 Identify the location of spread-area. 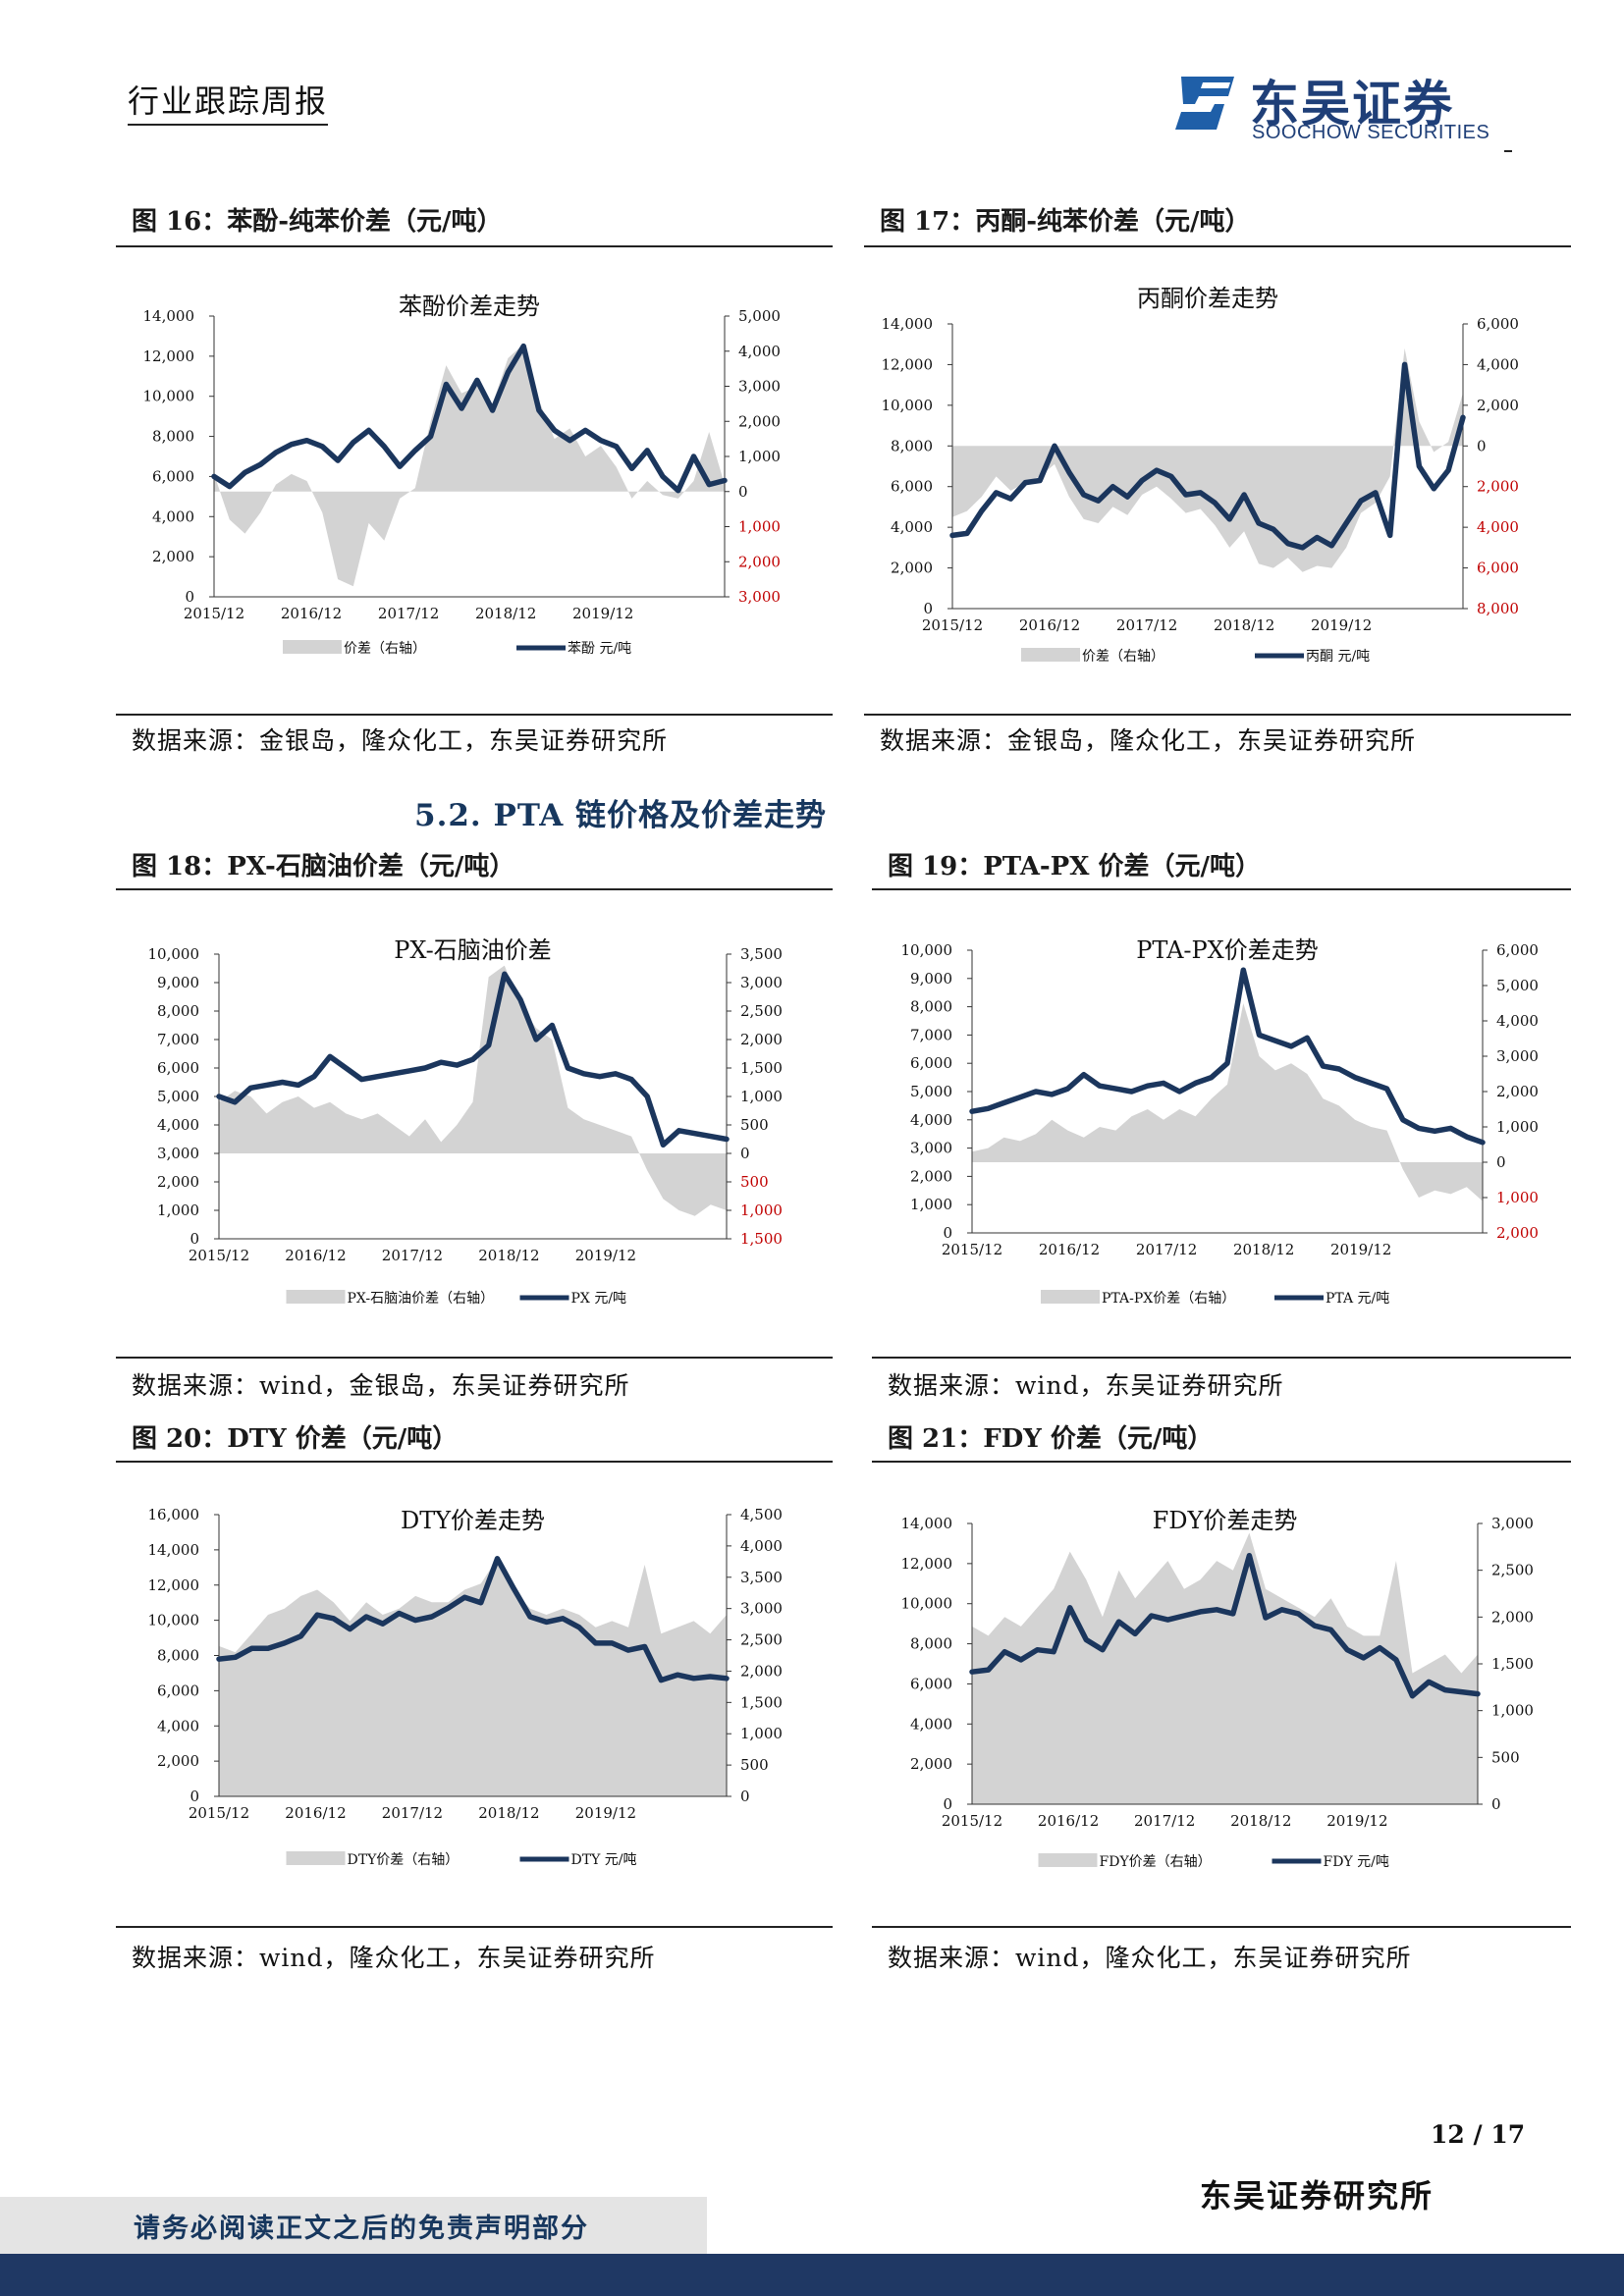
(473, 1090).